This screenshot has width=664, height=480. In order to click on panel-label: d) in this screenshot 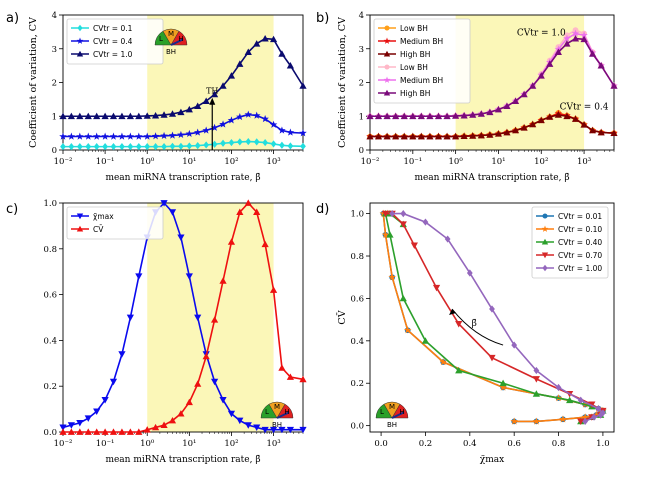, I will do `click(322, 209)`.